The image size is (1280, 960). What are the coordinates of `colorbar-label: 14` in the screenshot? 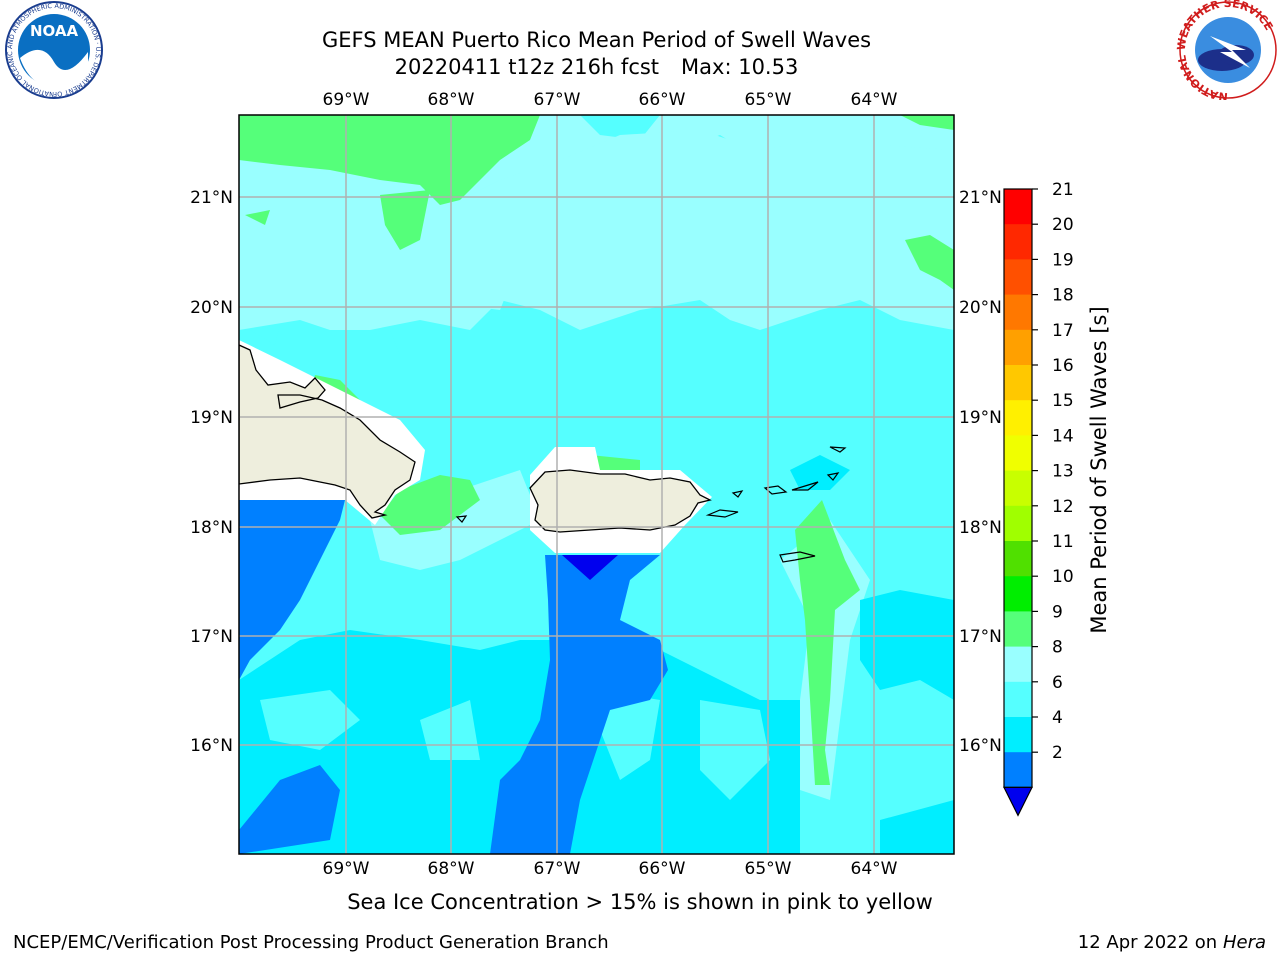 It's located at (1063, 436).